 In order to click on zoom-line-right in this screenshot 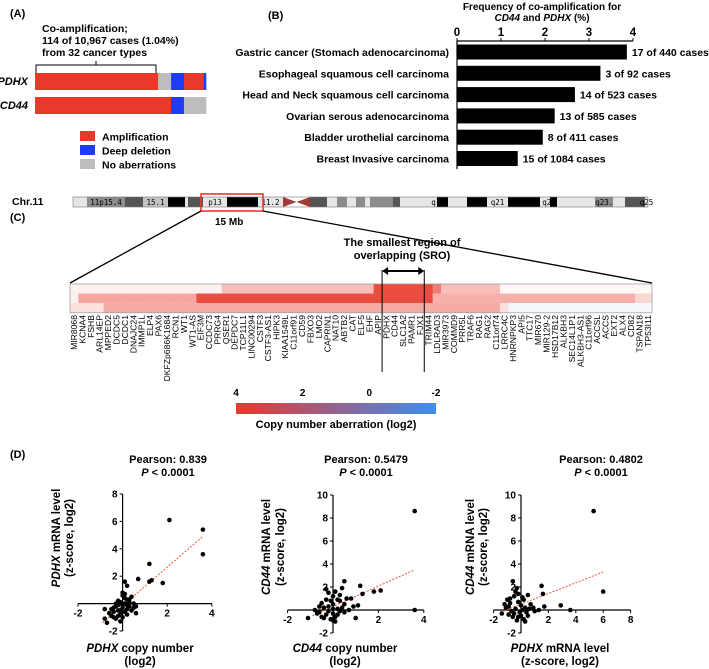, I will do `click(457, 247)`.